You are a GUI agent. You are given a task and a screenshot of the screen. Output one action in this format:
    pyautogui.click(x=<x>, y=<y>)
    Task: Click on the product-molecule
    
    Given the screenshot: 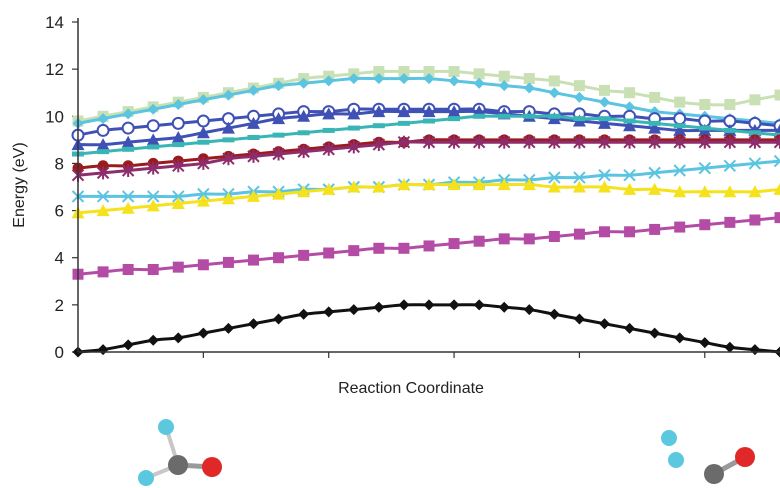 What is the action you would take?
    pyautogui.click(x=708, y=457)
    